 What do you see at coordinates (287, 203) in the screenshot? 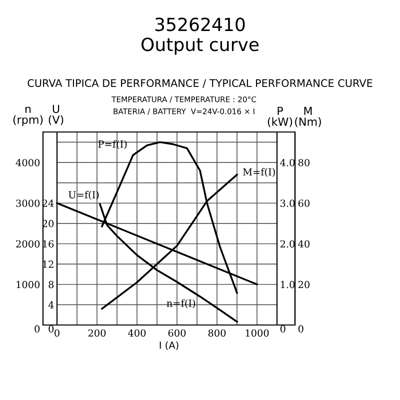
I see `y-tick-label: 3.0` at bounding box center [287, 203].